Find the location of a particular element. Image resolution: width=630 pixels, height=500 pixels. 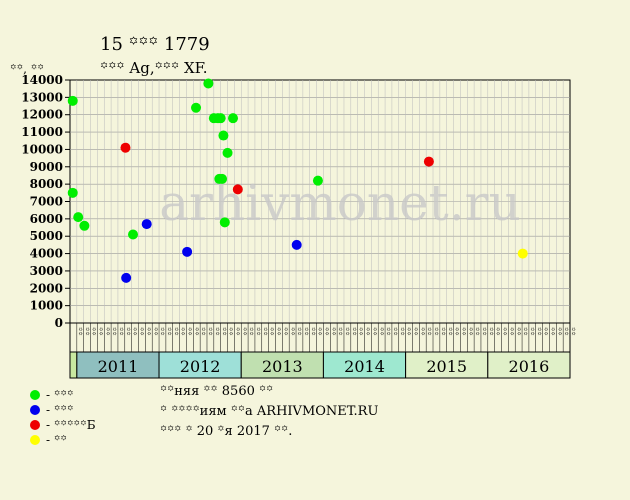

y-tick-label: 14000 is located at coordinates (42, 80).